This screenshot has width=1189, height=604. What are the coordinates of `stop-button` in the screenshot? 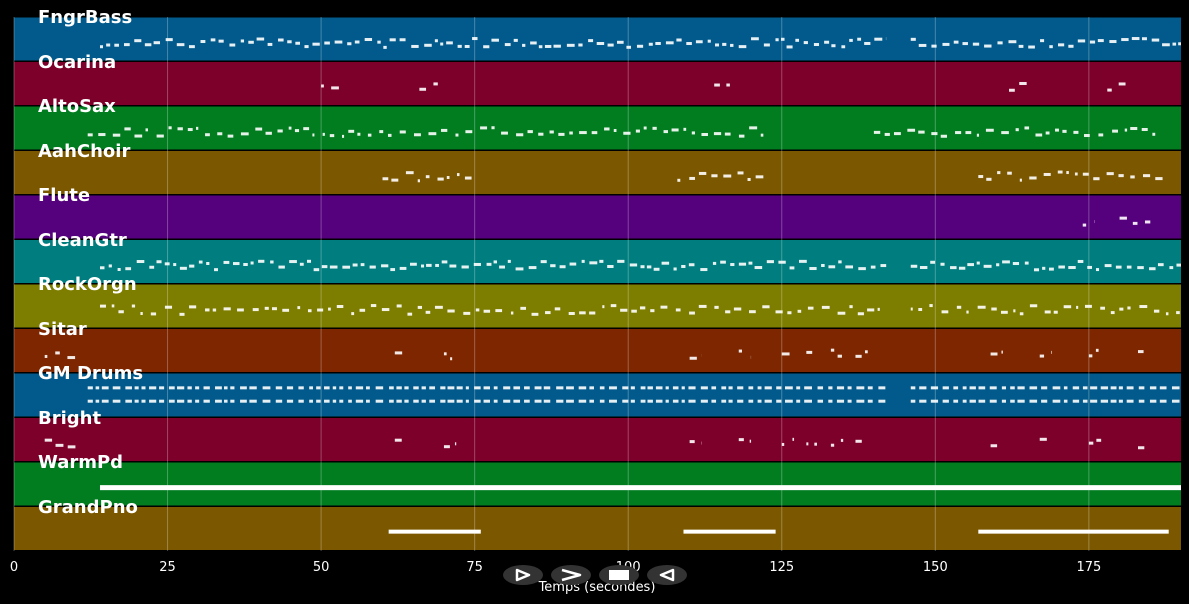 It's located at (619, 575).